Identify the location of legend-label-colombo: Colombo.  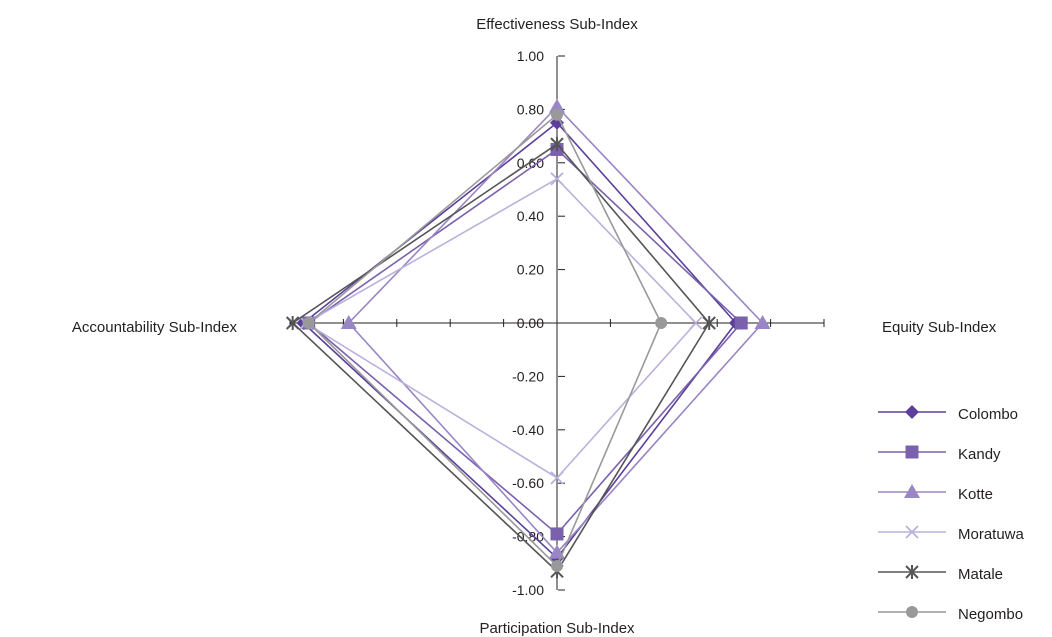
(988, 414).